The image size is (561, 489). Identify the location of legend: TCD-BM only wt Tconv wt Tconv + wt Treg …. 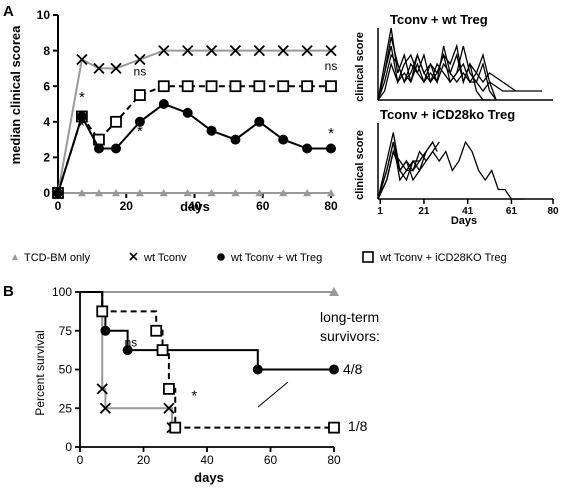
(259, 257).